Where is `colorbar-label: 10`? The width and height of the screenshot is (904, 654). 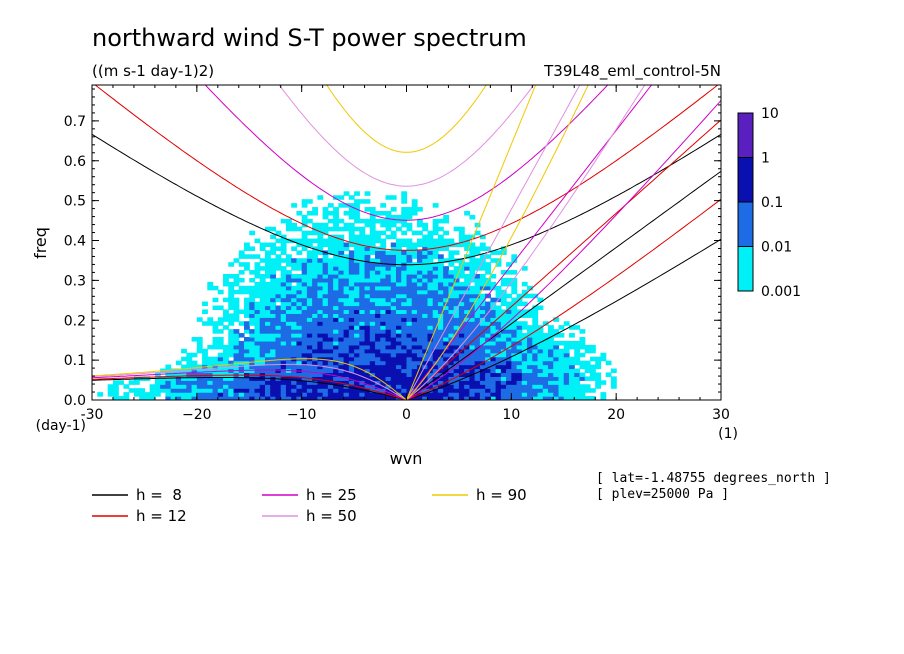 colorbar-label: 10 is located at coordinates (770, 114).